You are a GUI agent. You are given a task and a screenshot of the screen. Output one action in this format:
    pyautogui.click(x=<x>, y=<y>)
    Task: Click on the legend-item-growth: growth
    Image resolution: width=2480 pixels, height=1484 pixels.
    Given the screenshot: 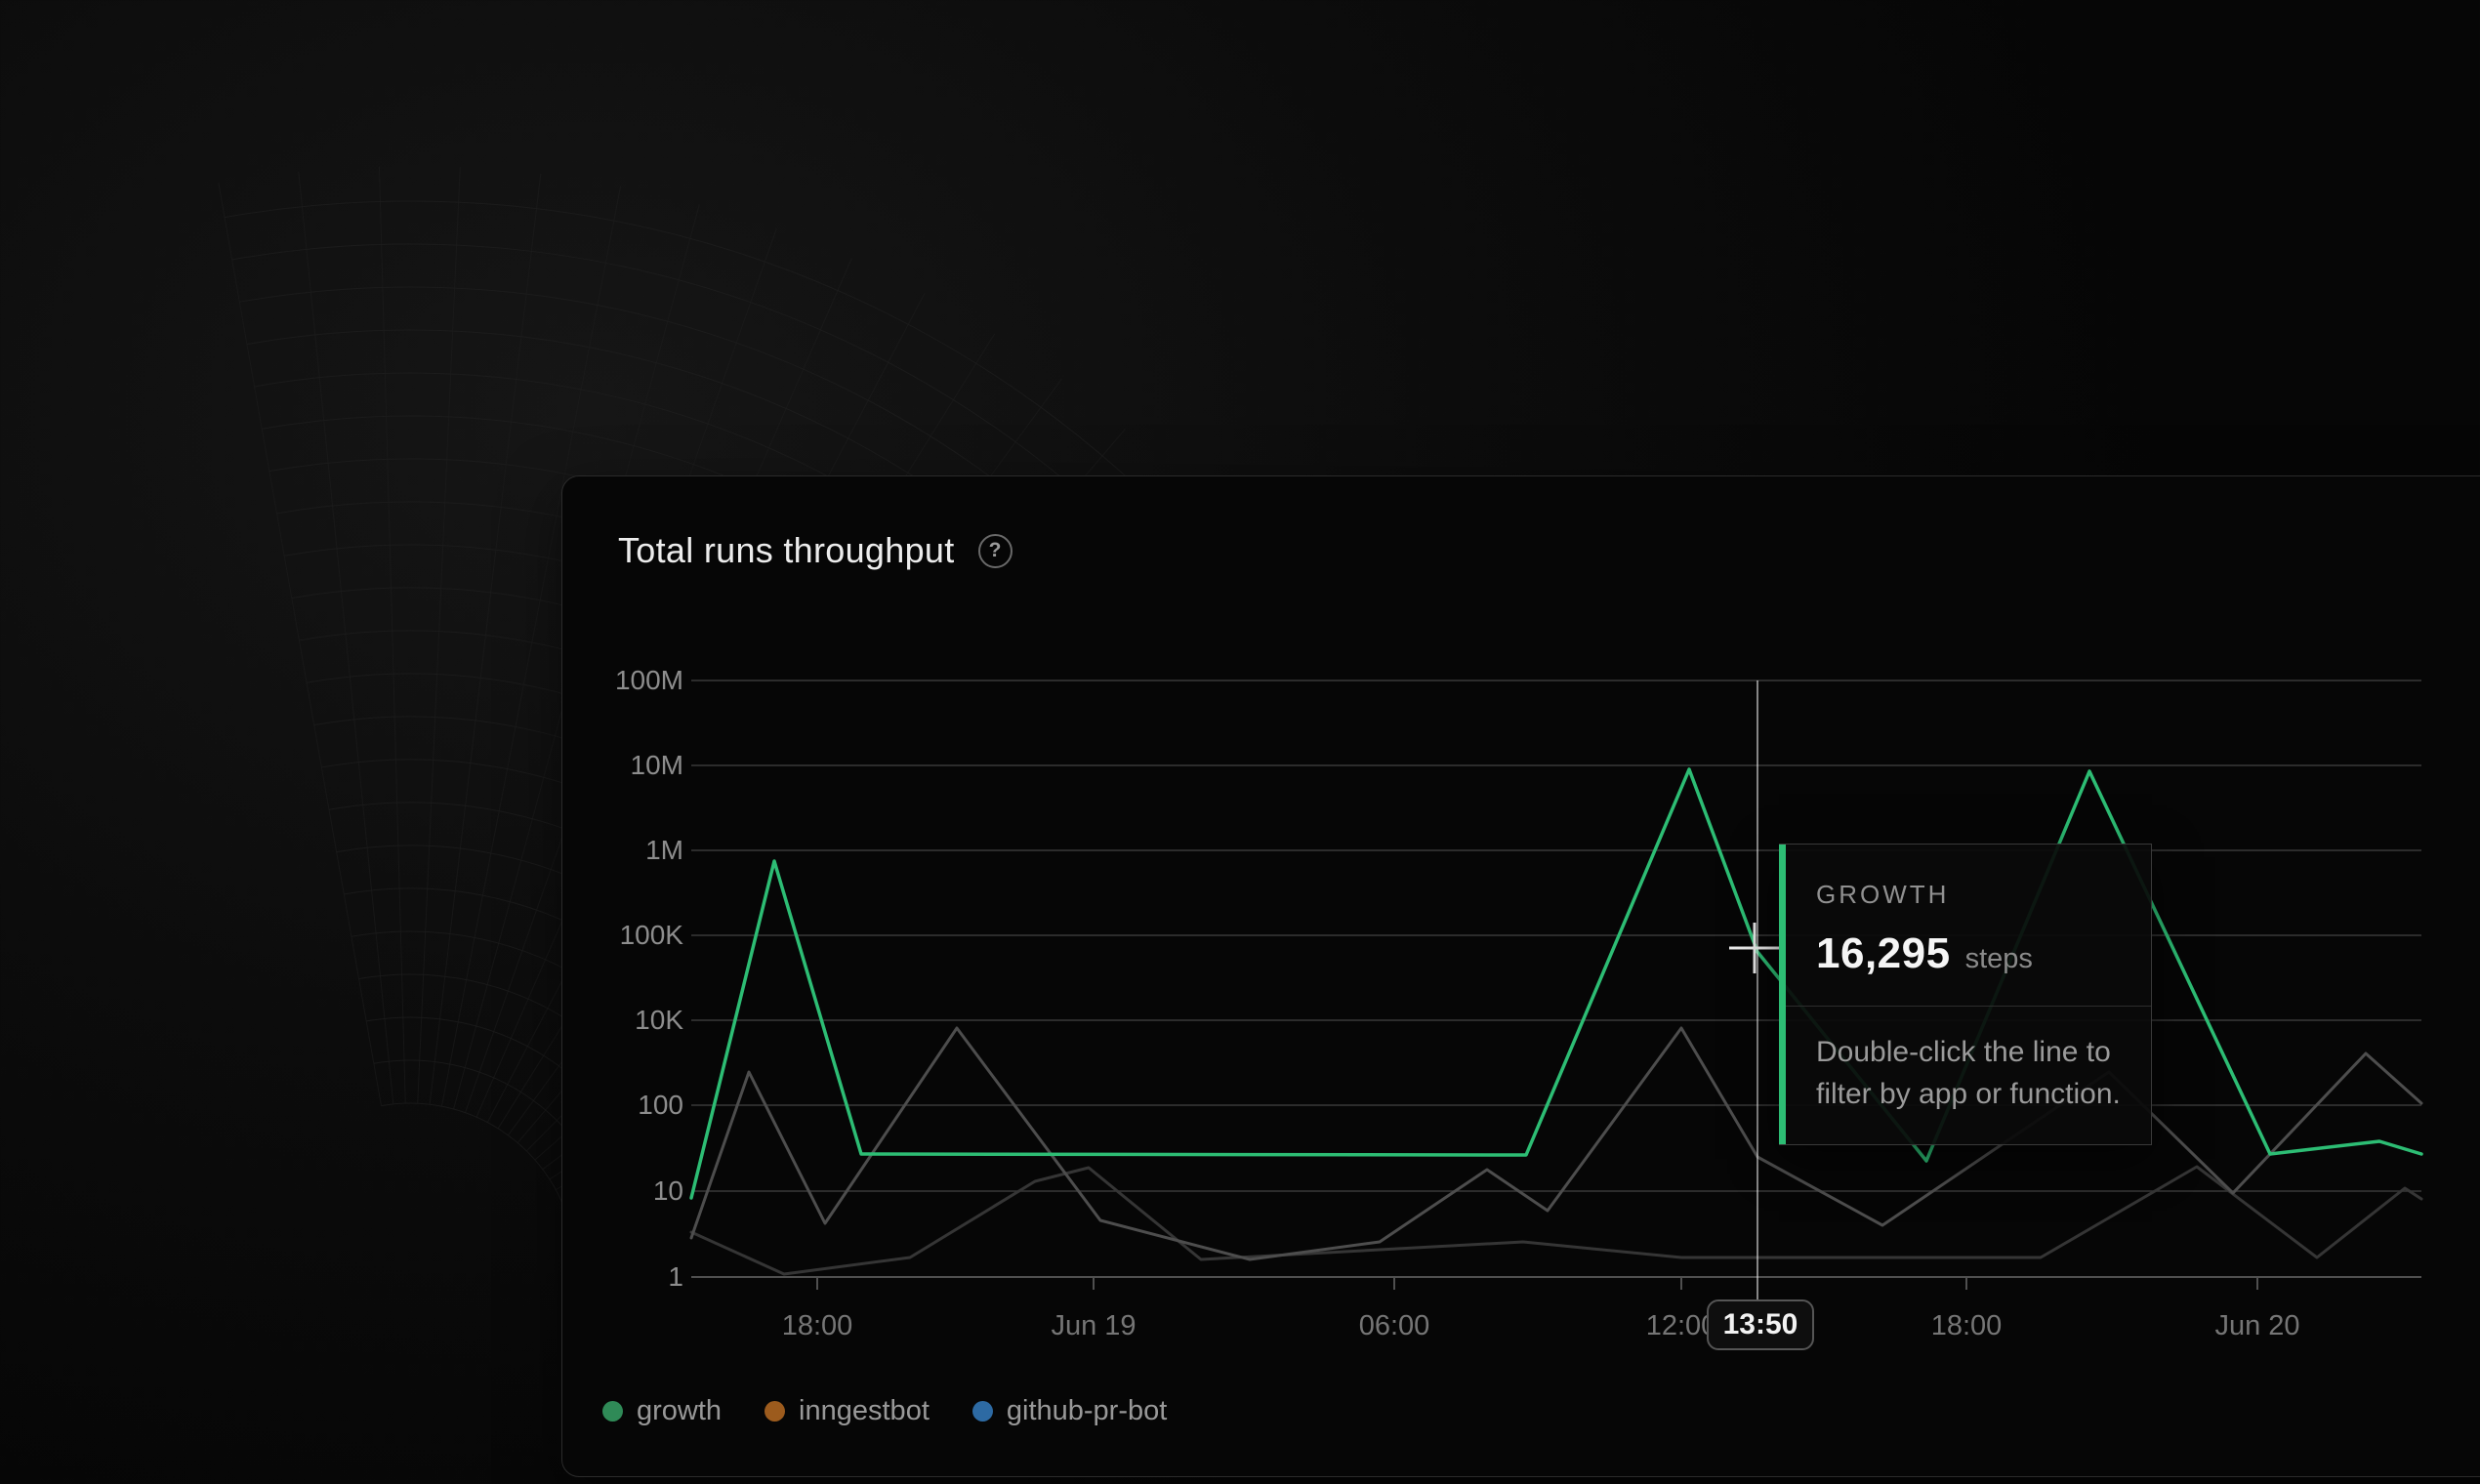 What is the action you would take?
    pyautogui.click(x=662, y=1411)
    